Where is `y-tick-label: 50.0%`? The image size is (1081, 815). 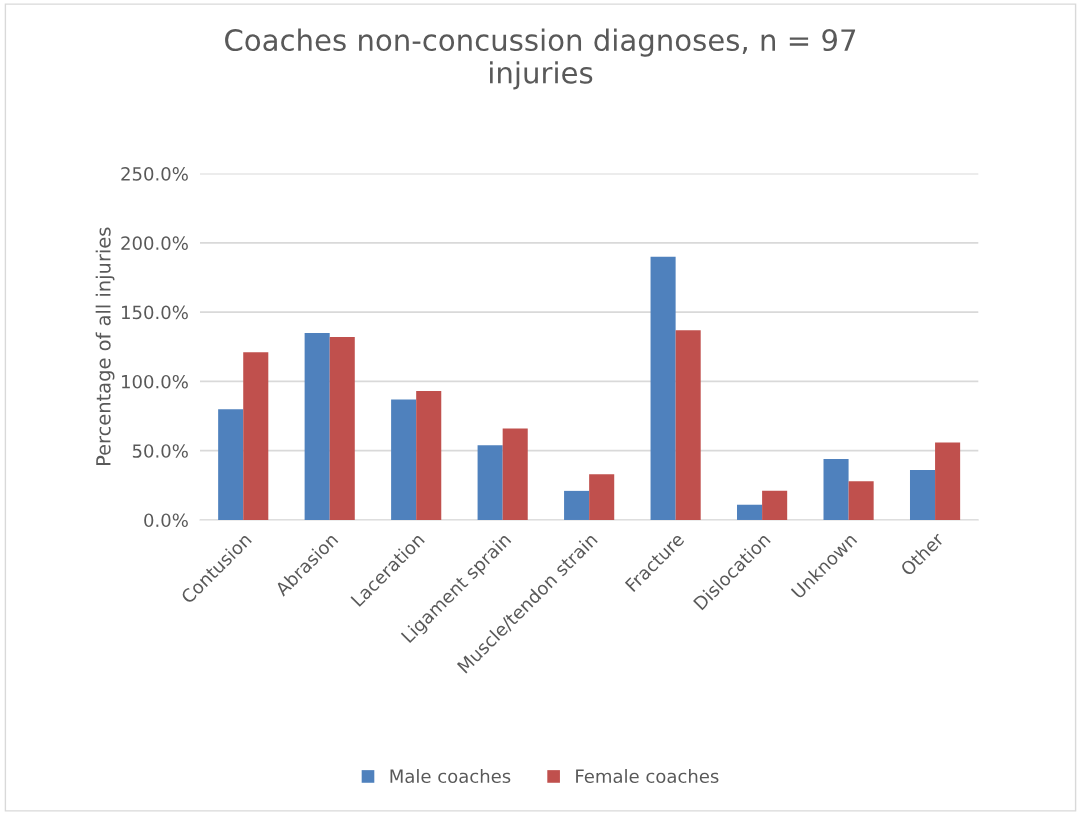
y-tick-label: 50.0% is located at coordinates (160, 451).